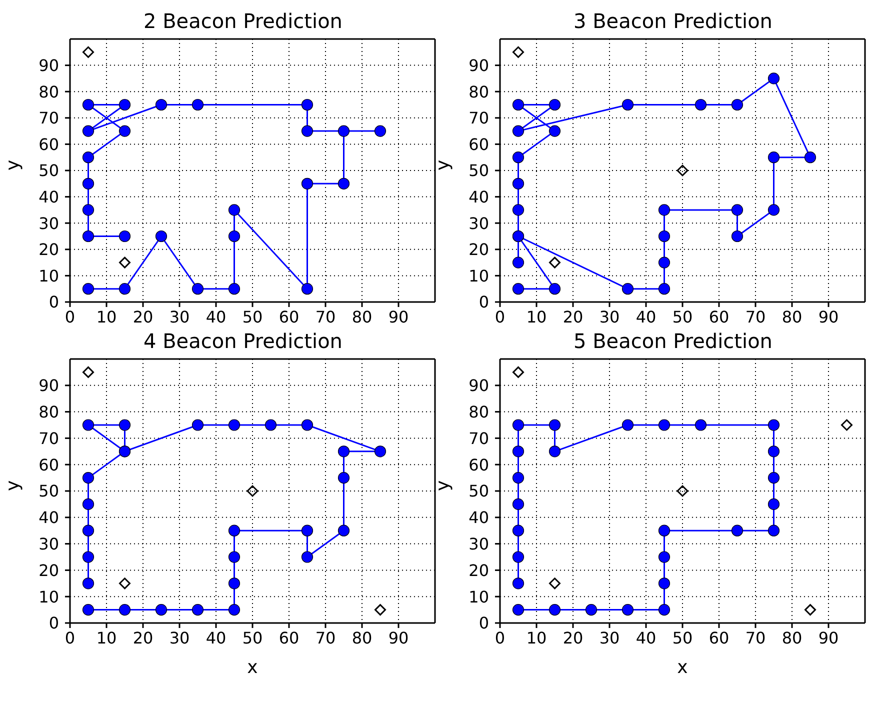 The image size is (870, 715). I want to click on x-axis-title: x, so click(682, 667).